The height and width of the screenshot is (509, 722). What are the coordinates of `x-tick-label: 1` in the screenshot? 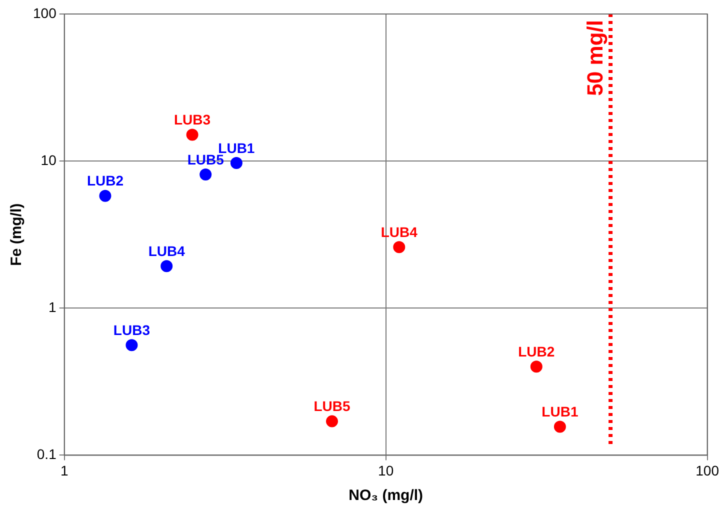 It's located at (64, 470).